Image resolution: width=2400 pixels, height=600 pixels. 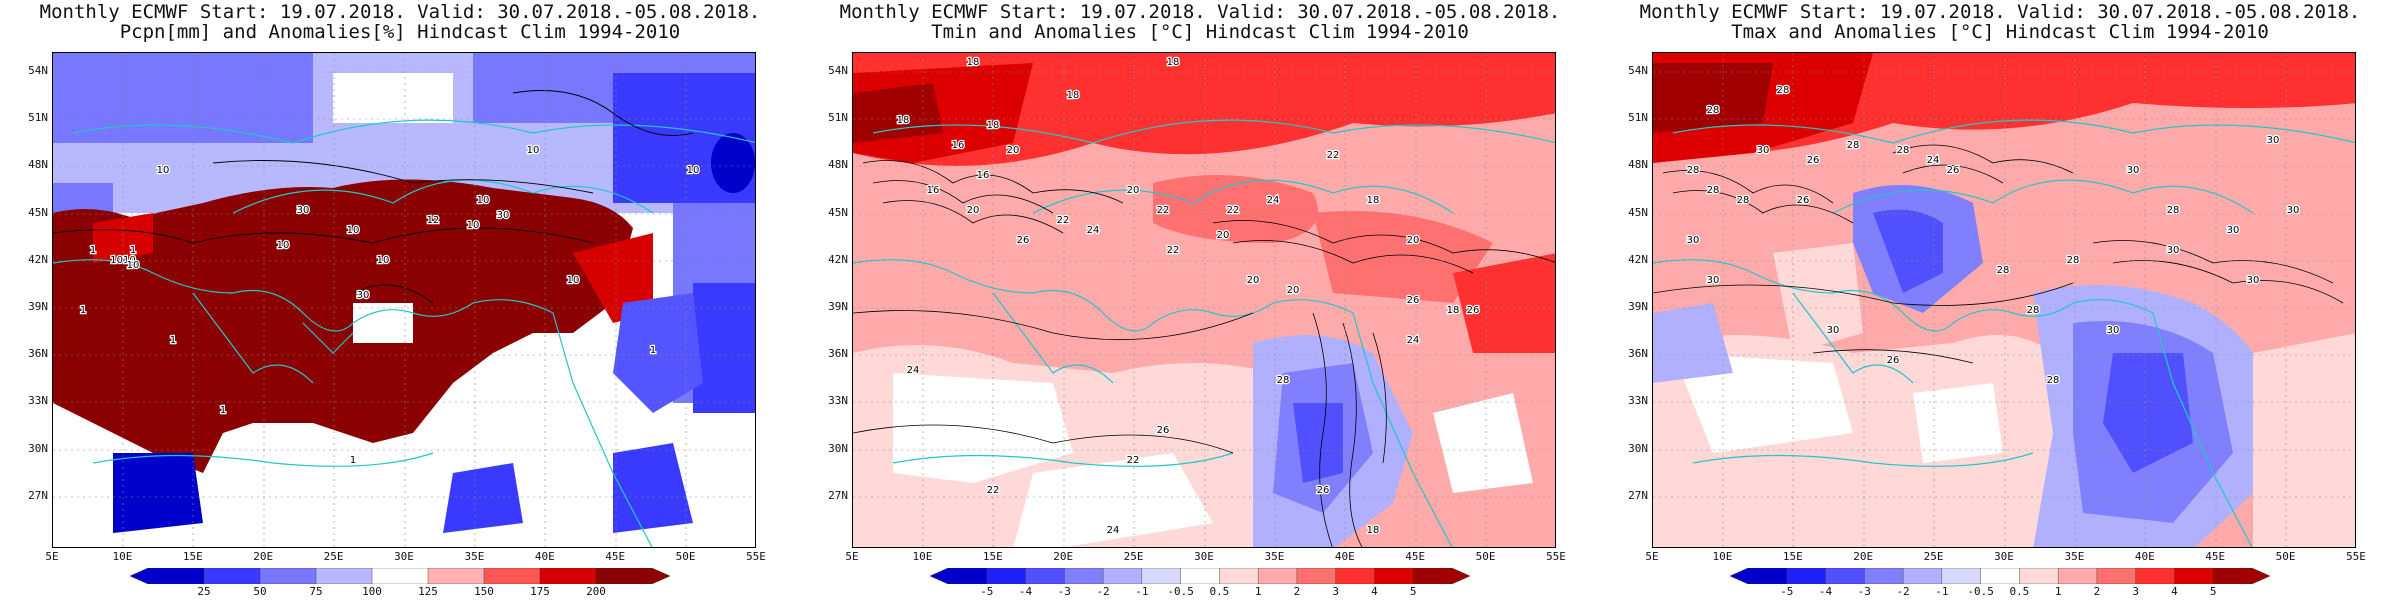 What do you see at coordinates (1638, 212) in the screenshot?
I see `lat-label: 45N` at bounding box center [1638, 212].